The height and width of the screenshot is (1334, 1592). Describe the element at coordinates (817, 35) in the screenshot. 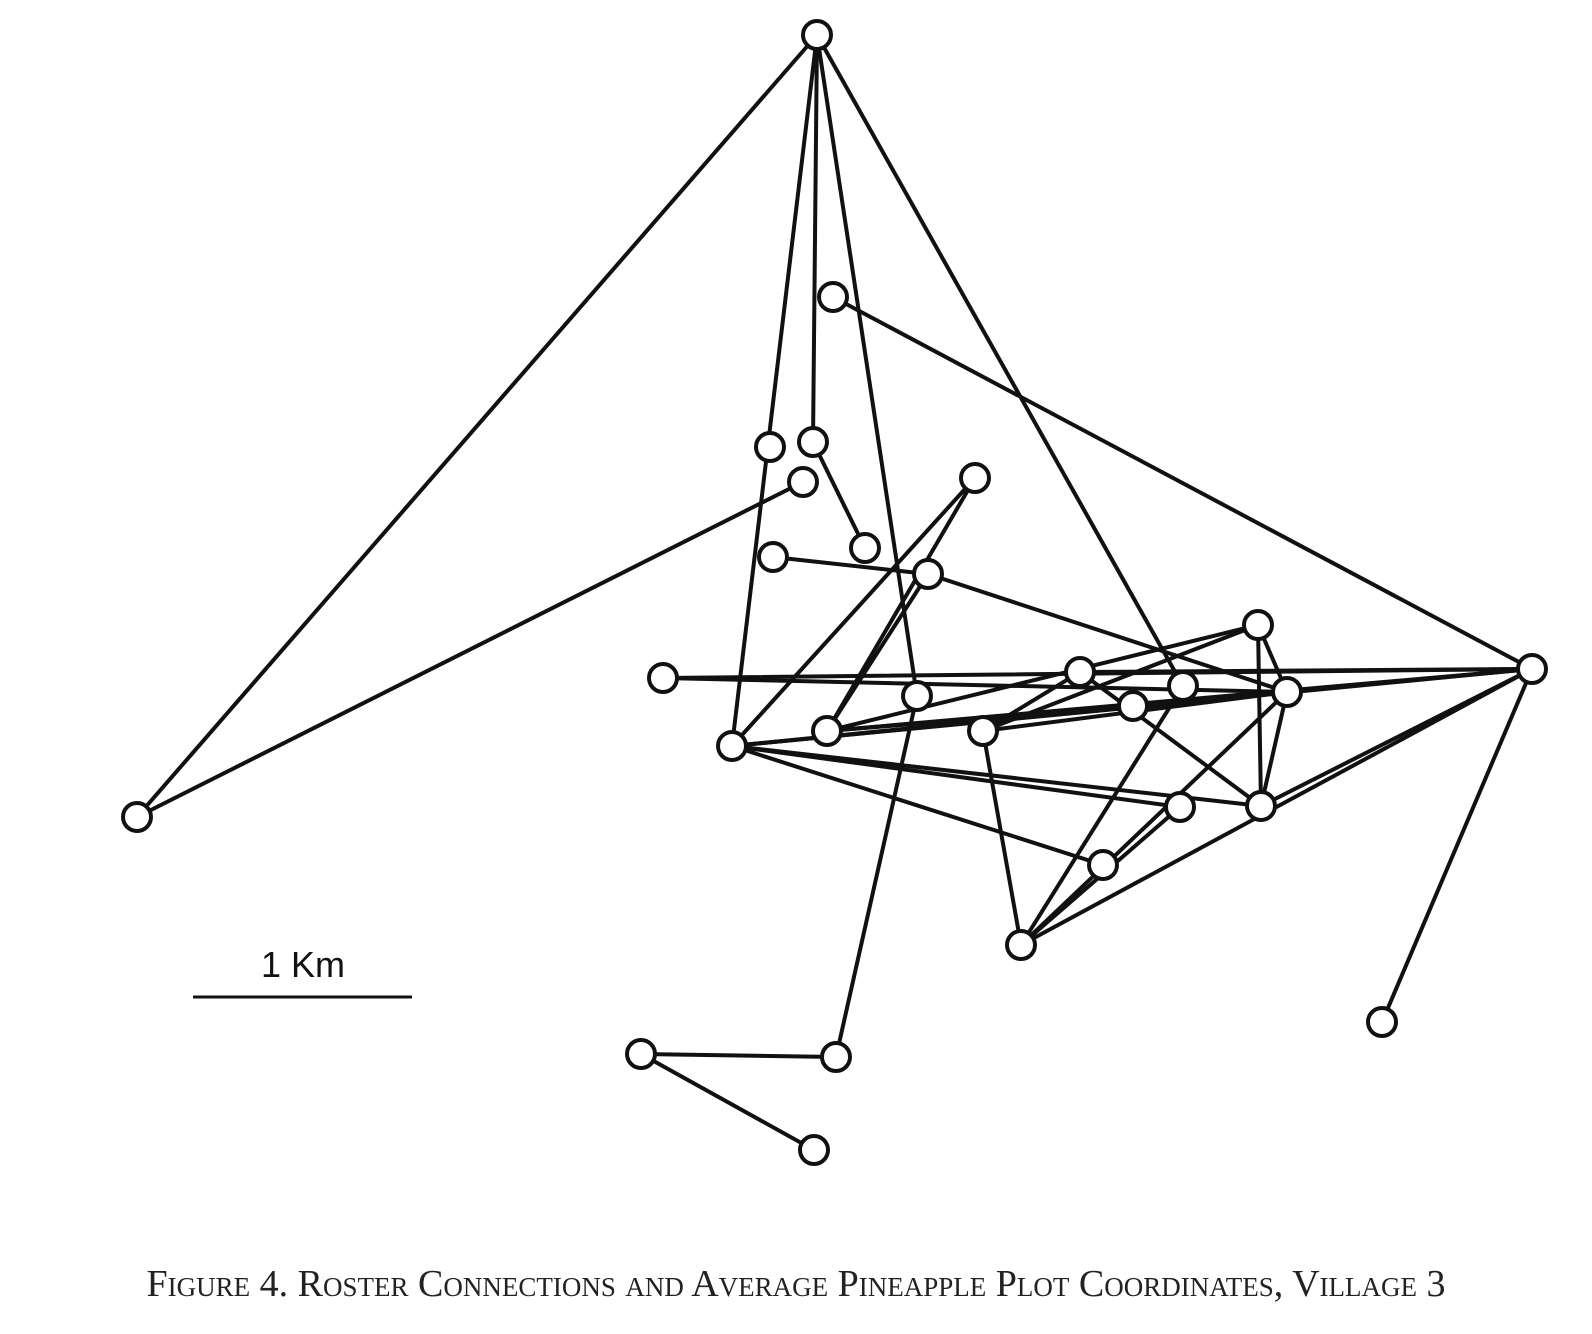

I see `node-n1` at that location.